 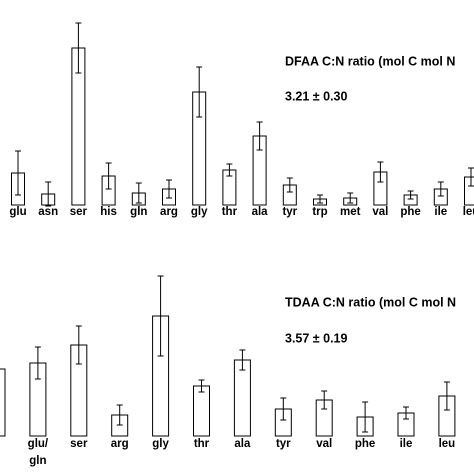 I want to click on x-tick-label: glu, so click(x=17, y=212).